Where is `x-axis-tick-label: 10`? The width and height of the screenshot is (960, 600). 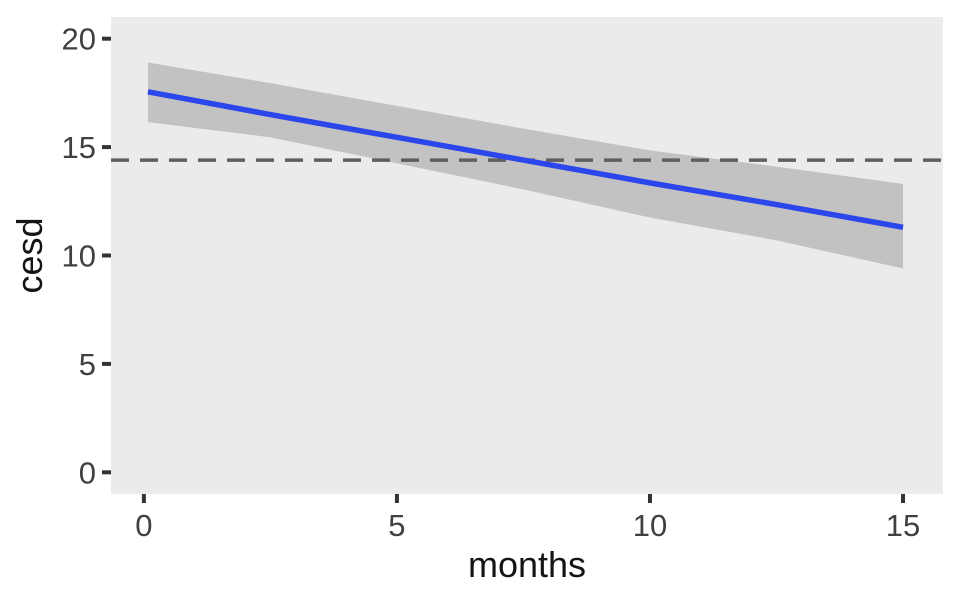 x-axis-tick-label: 10 is located at coordinates (650, 525).